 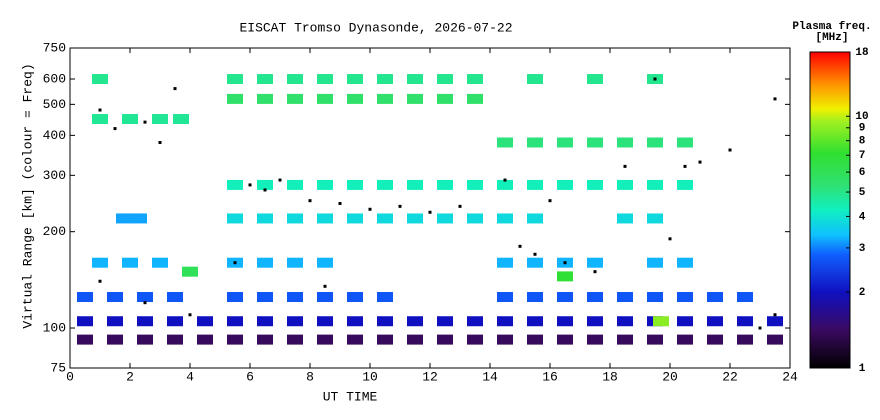 I want to click on x-tick-label: 4, so click(x=190, y=376).